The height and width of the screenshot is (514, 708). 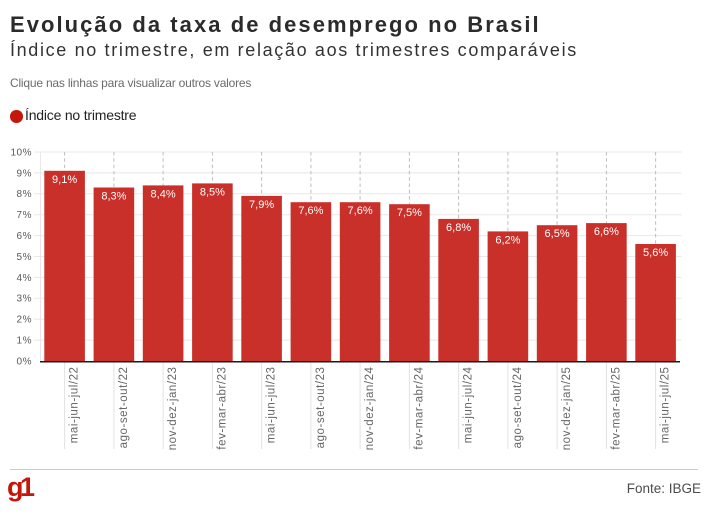 I want to click on svg-text: 7,5%, so click(x=409, y=213).